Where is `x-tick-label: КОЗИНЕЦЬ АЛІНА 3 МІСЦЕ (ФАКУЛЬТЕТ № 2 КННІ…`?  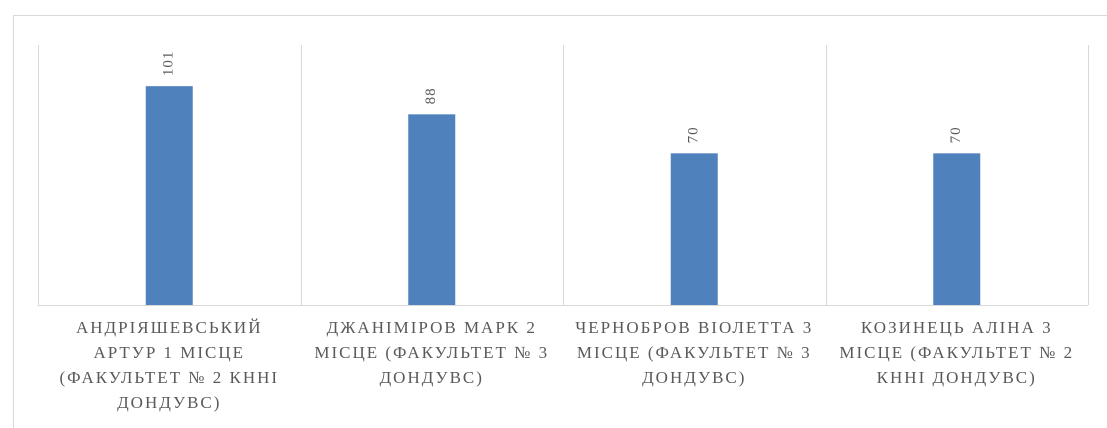 x-tick-label: КОЗИНЕЦЬ АЛІНА 3 МІСЦЕ (ФАКУЛЬТЕТ № 2 КННІ… is located at coordinates (956, 352).